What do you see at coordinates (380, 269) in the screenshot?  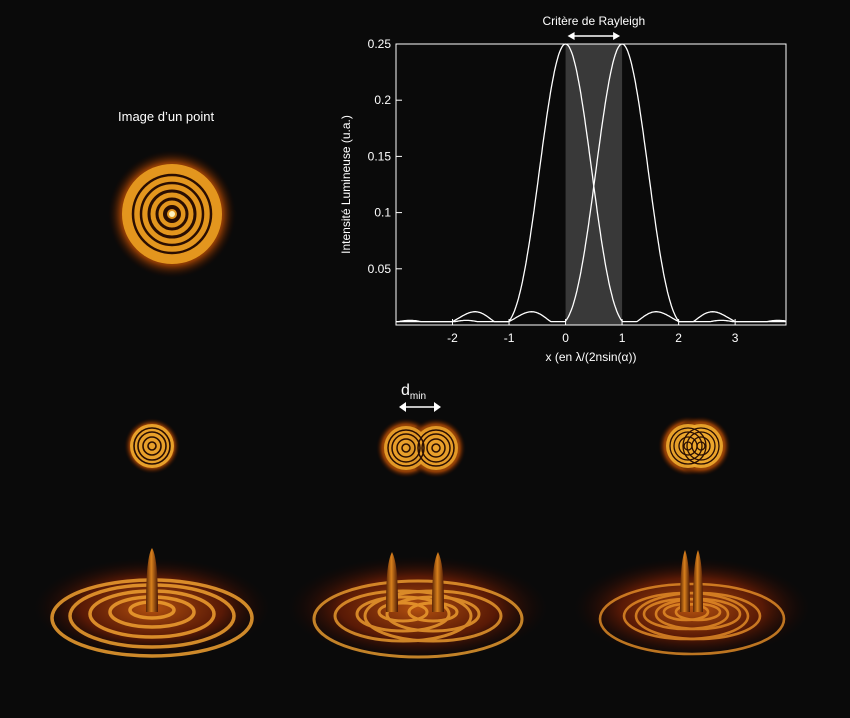 I see `y-tick-label: 0.05` at bounding box center [380, 269].